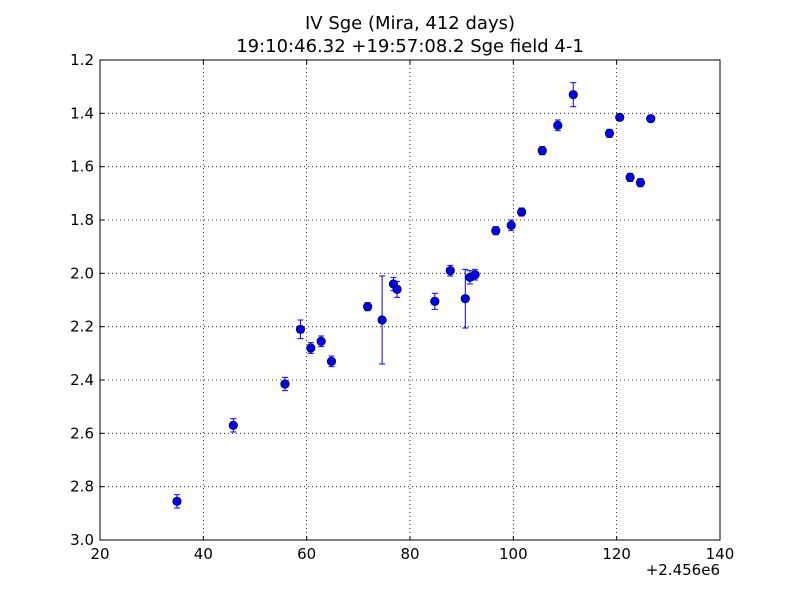  I want to click on y-tick-label: 2.2, so click(82, 327).